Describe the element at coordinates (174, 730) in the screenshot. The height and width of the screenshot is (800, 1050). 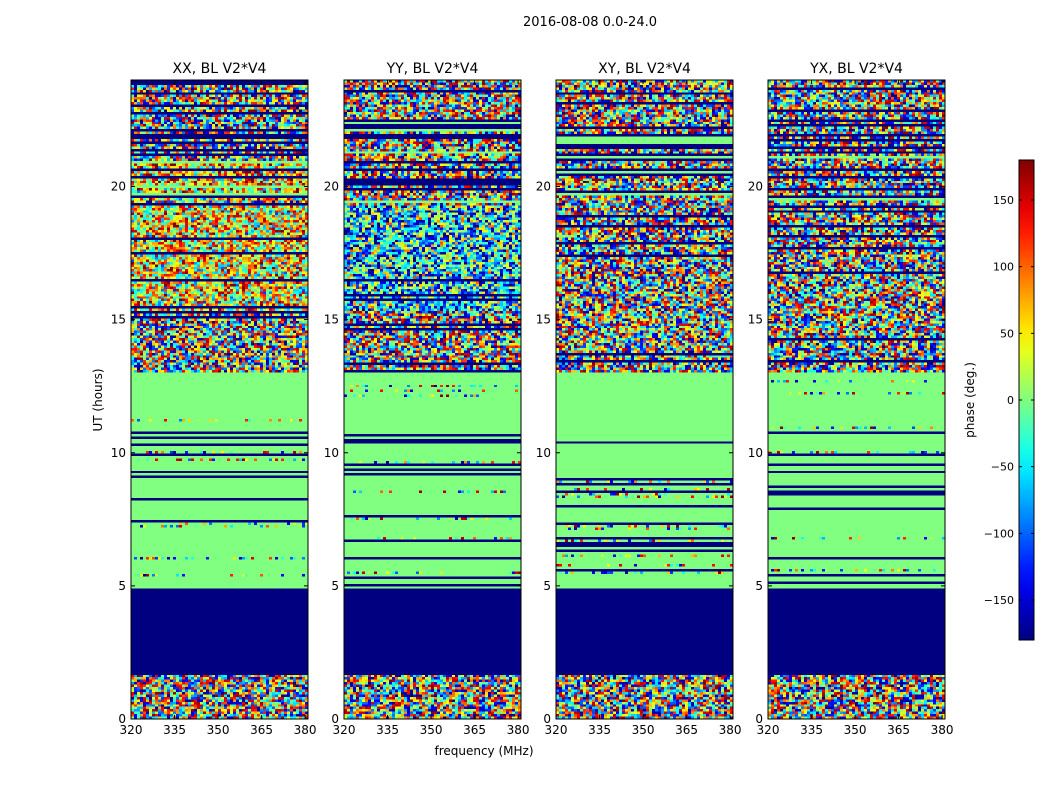
I see `x-tick-label-1-1: 335` at that location.